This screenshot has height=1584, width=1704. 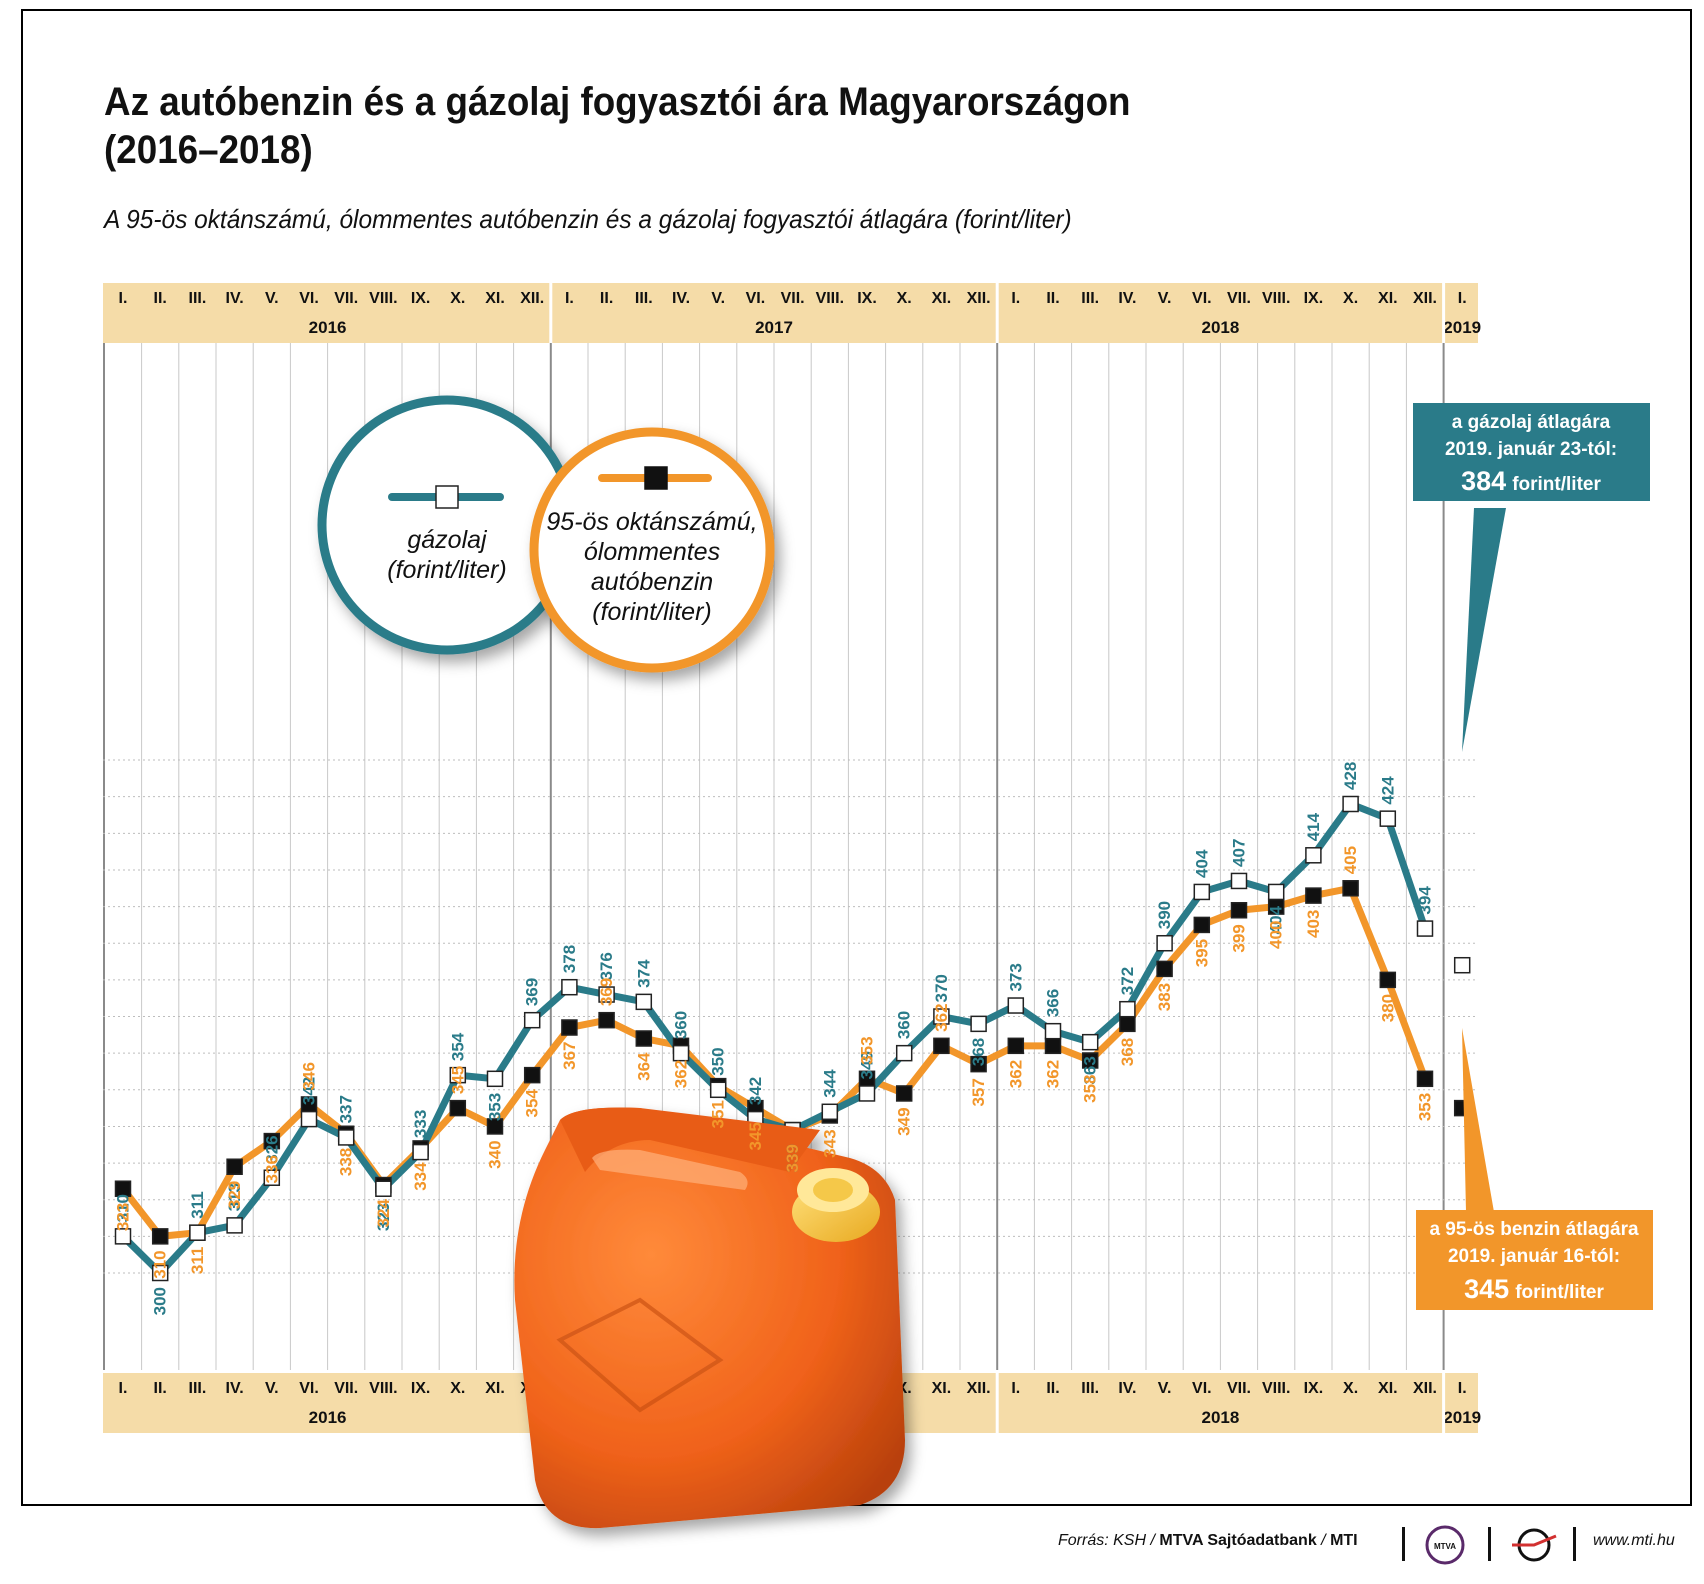 I want to click on month-label-bottom: VI., so click(x=309, y=1388).